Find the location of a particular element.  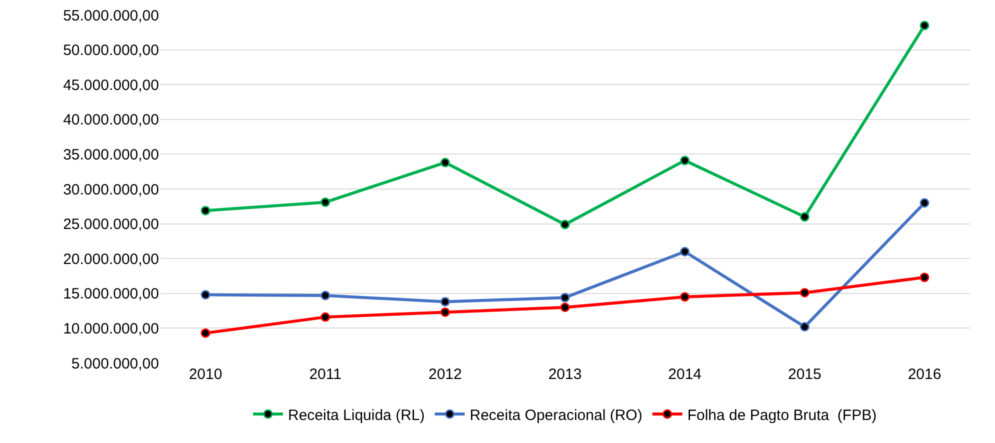

y-tick-label: 40.000.000,00 is located at coordinates (111, 120).